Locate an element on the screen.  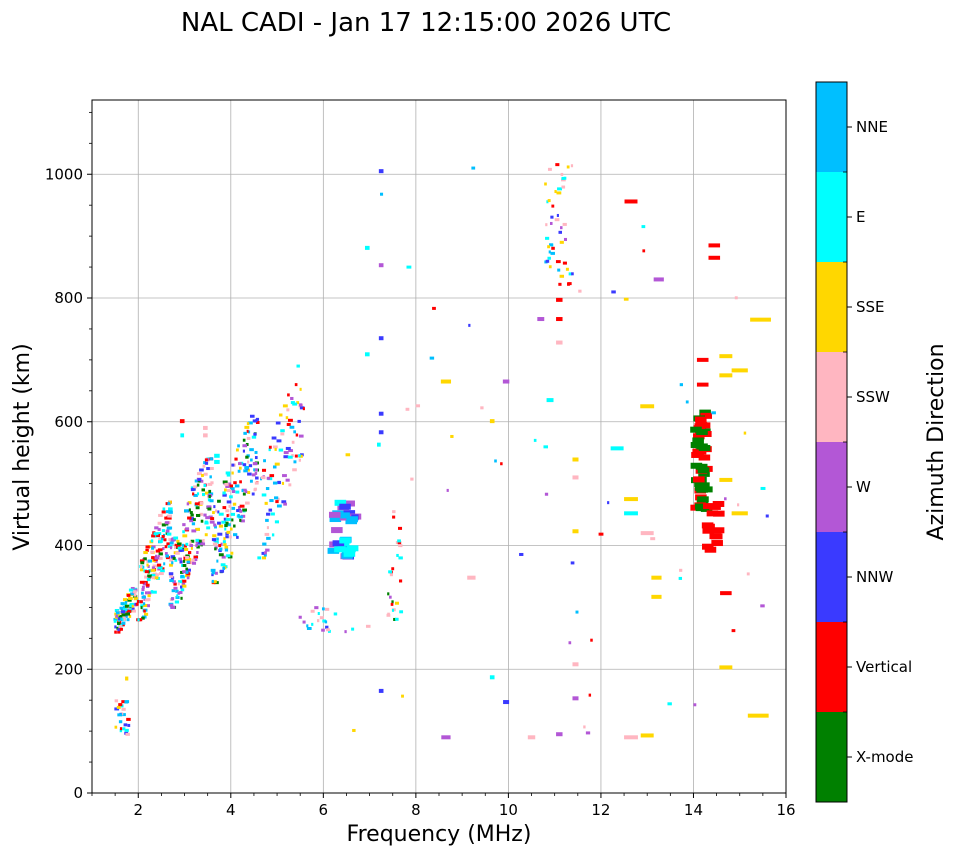
y-tick-label: 1000 is located at coordinates (64, 174).